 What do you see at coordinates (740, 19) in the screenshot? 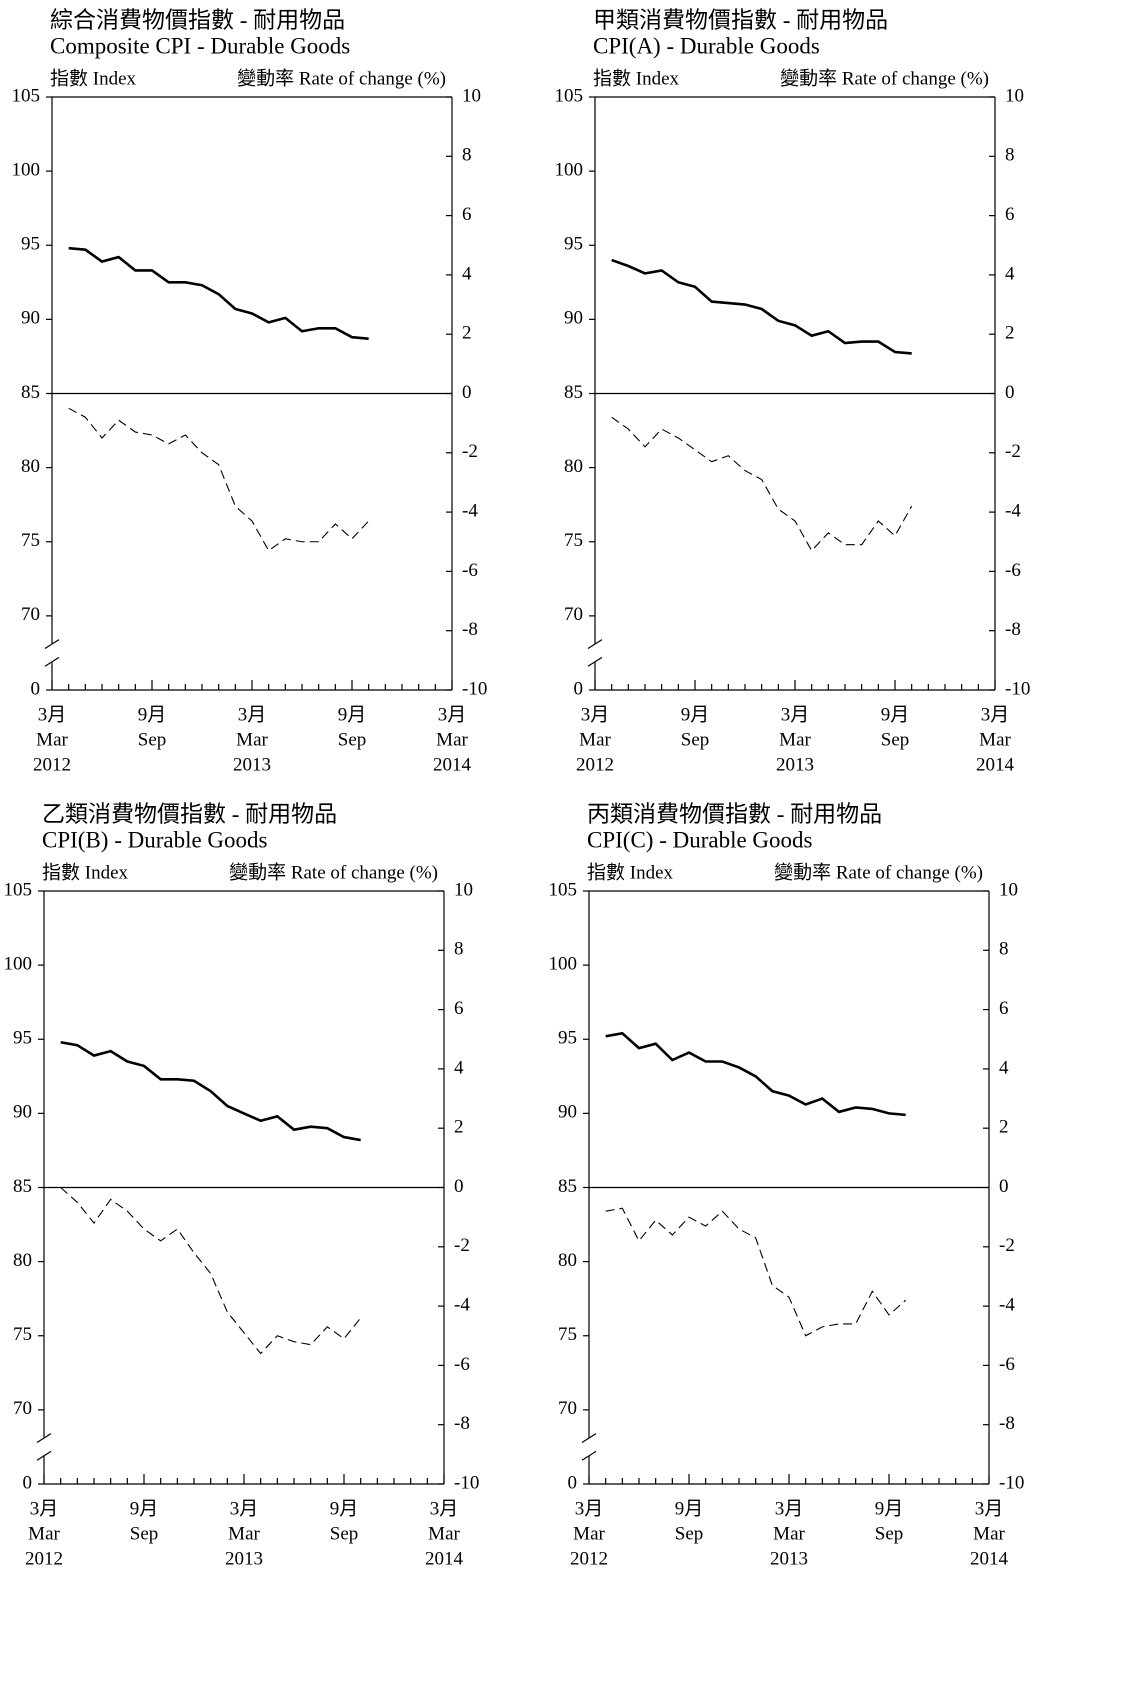
I see `chart-title-zh: 甲類消費物價指數 - 耐用物品` at bounding box center [740, 19].